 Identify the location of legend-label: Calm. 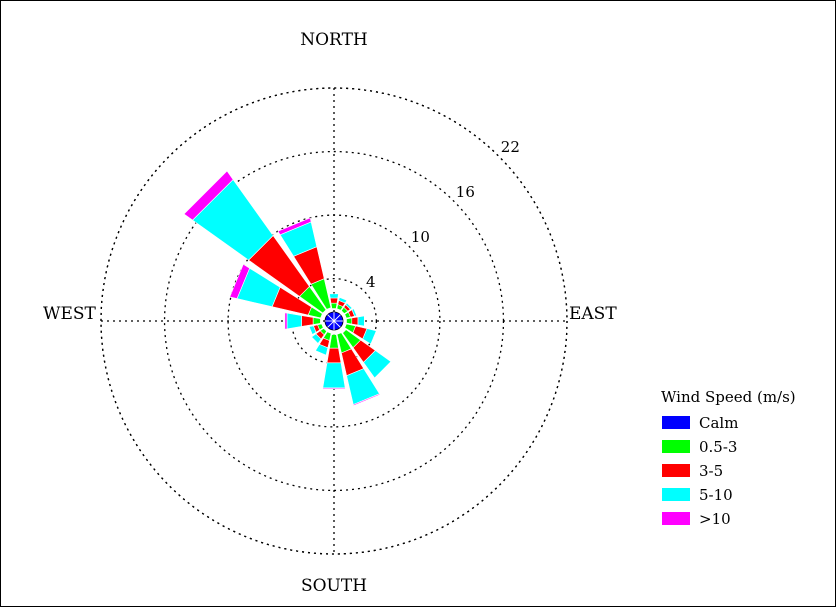
(718, 423).